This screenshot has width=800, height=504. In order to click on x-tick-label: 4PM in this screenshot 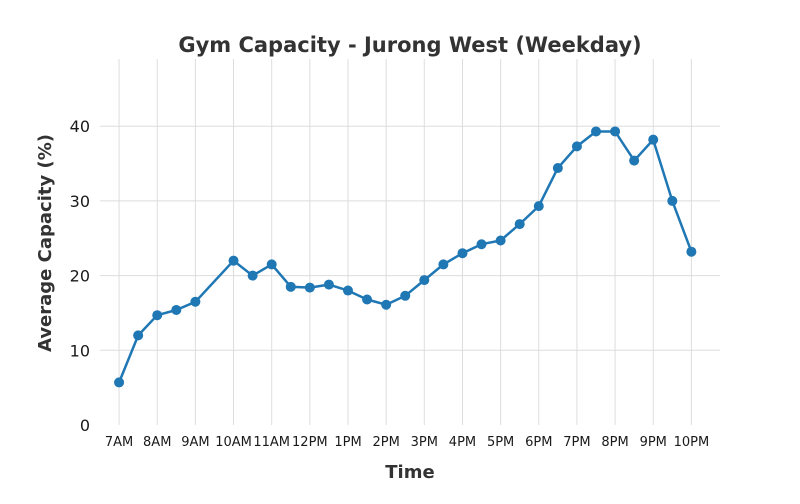, I will do `click(462, 442)`.